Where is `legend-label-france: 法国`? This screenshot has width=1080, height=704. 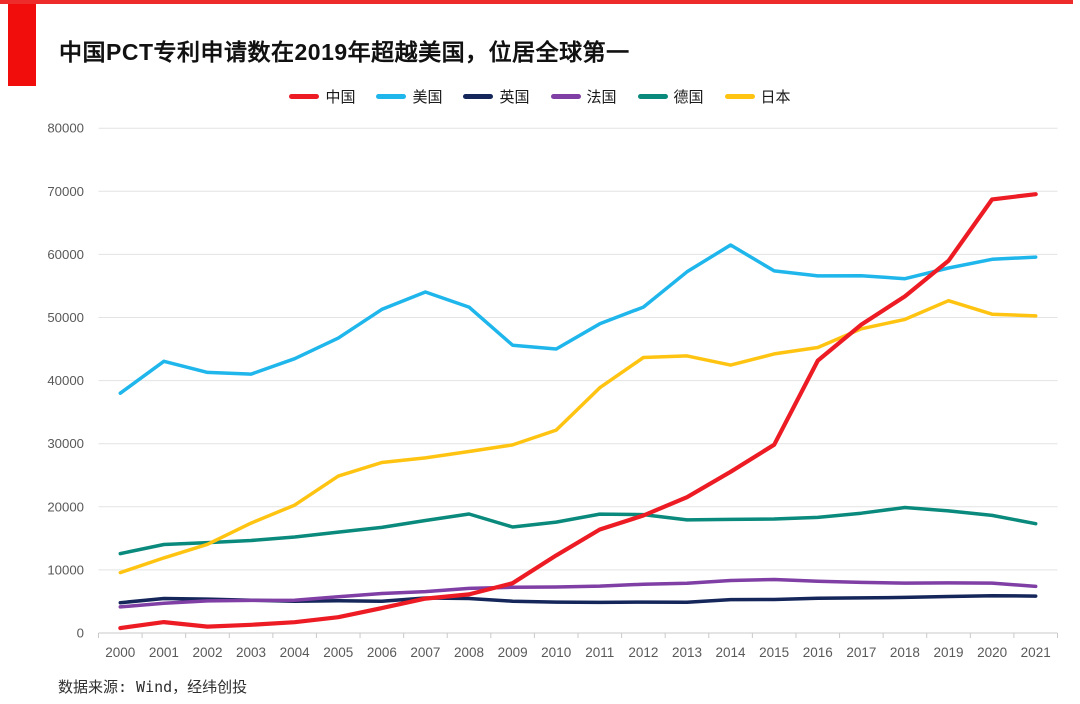 legend-label-france: 法国 is located at coordinates (601, 97).